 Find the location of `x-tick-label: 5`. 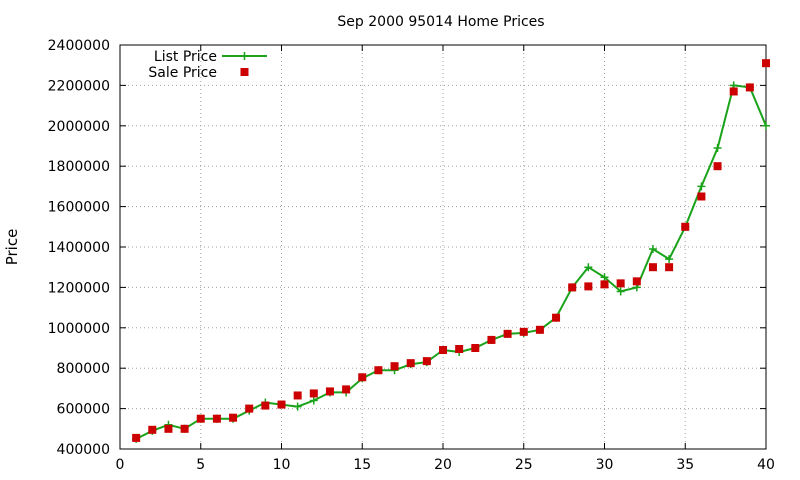

x-tick-label: 5 is located at coordinates (200, 465).